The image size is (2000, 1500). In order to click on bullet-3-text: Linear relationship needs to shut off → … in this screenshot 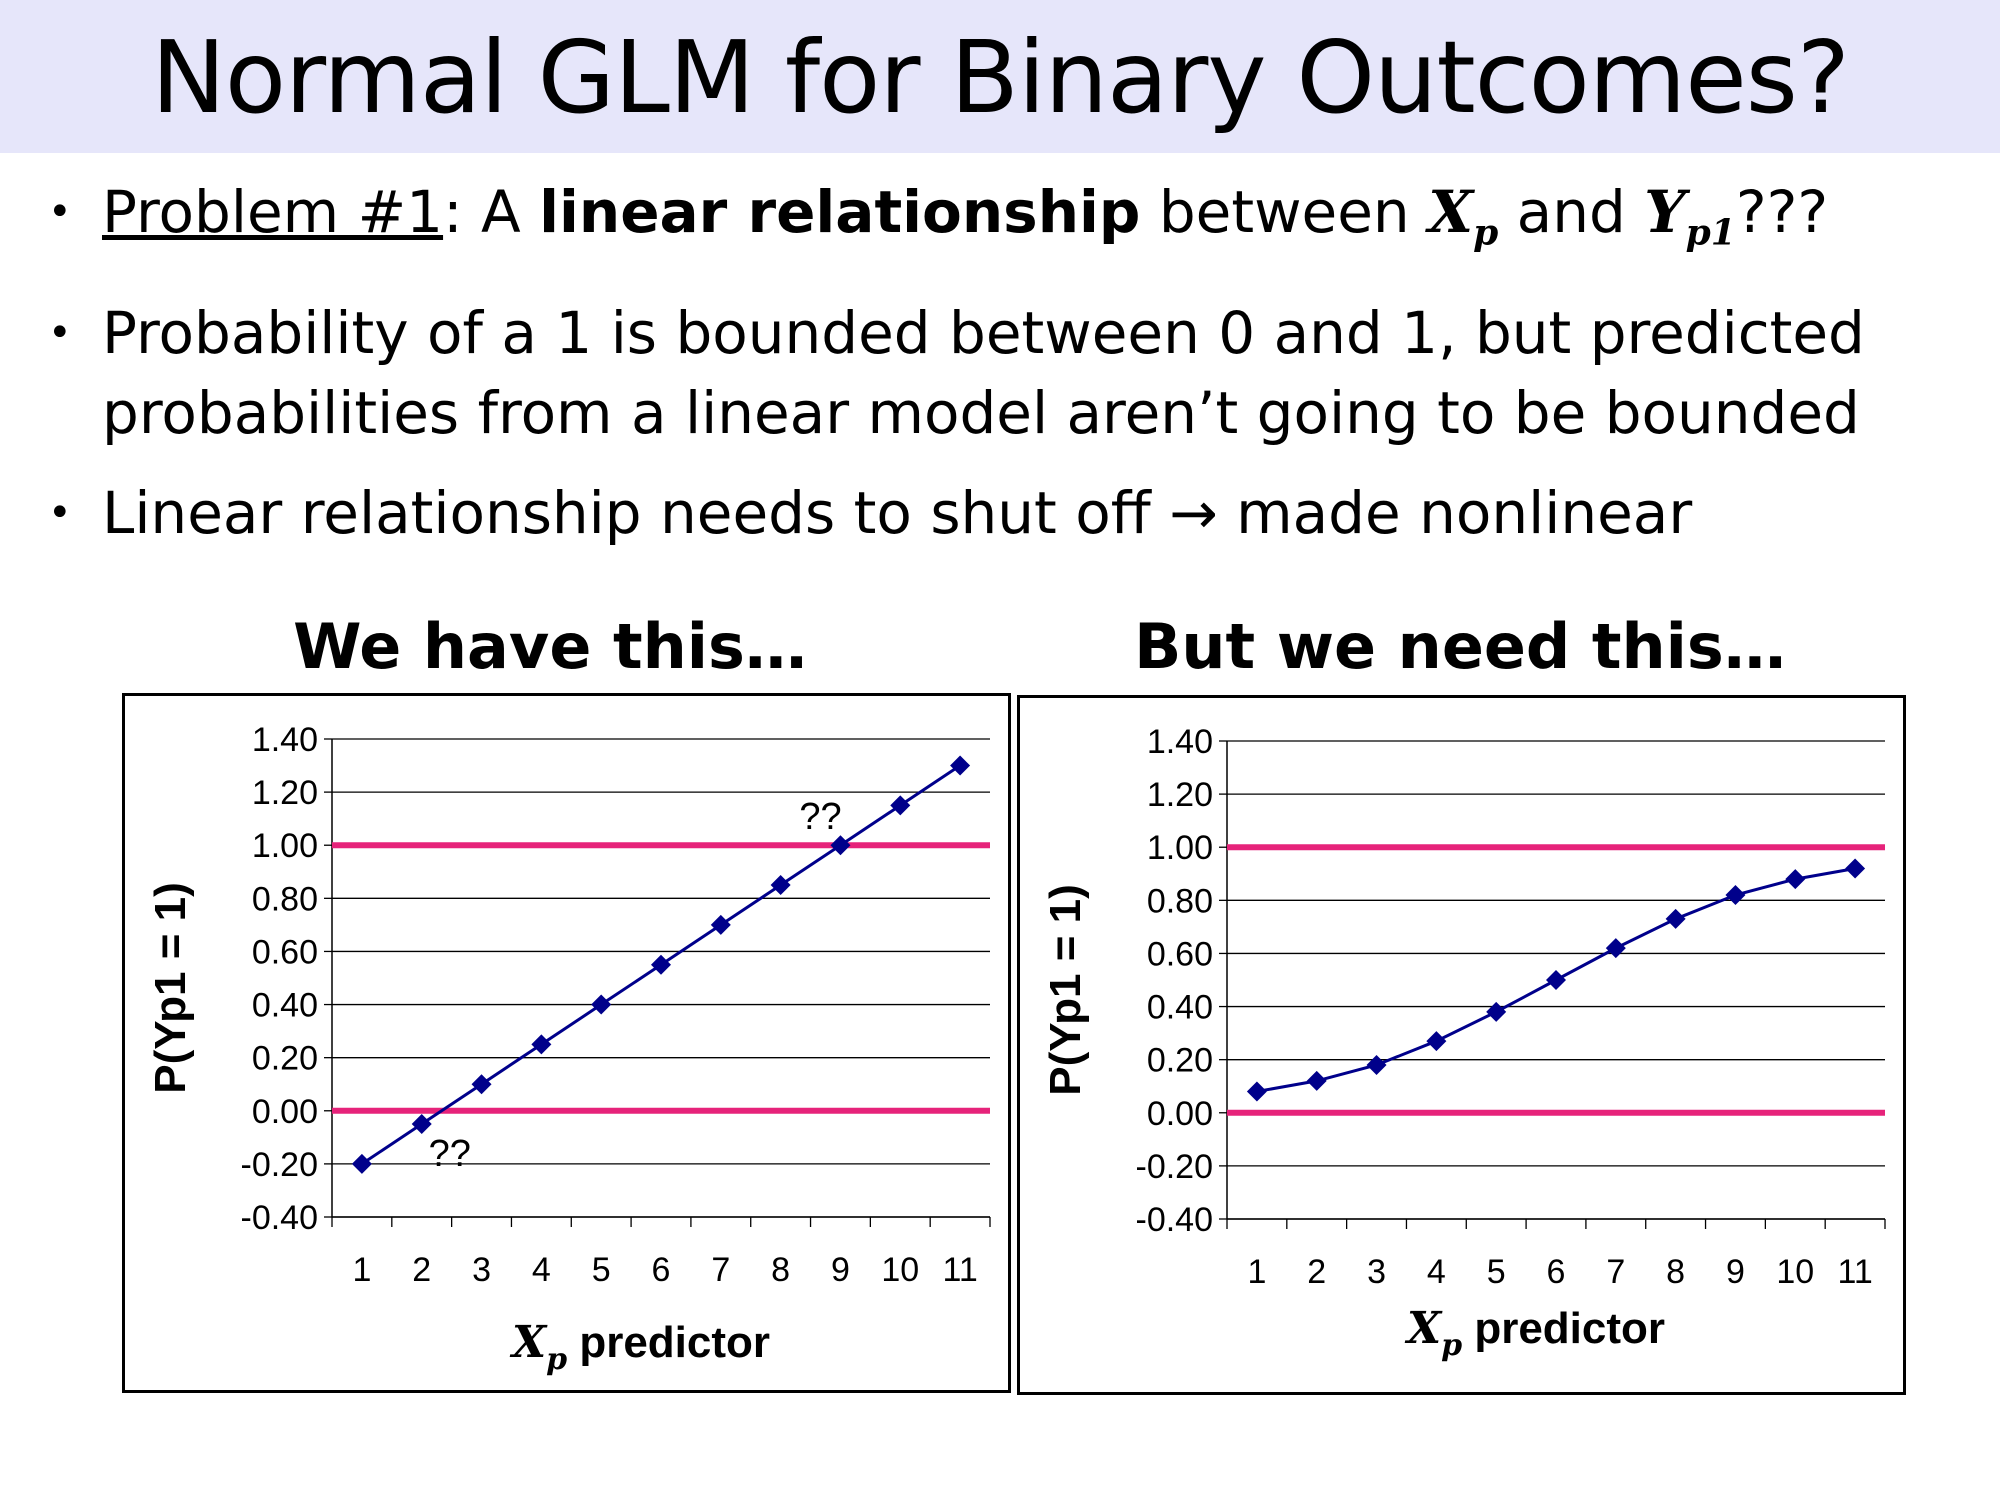, I will do `click(897, 512)`.